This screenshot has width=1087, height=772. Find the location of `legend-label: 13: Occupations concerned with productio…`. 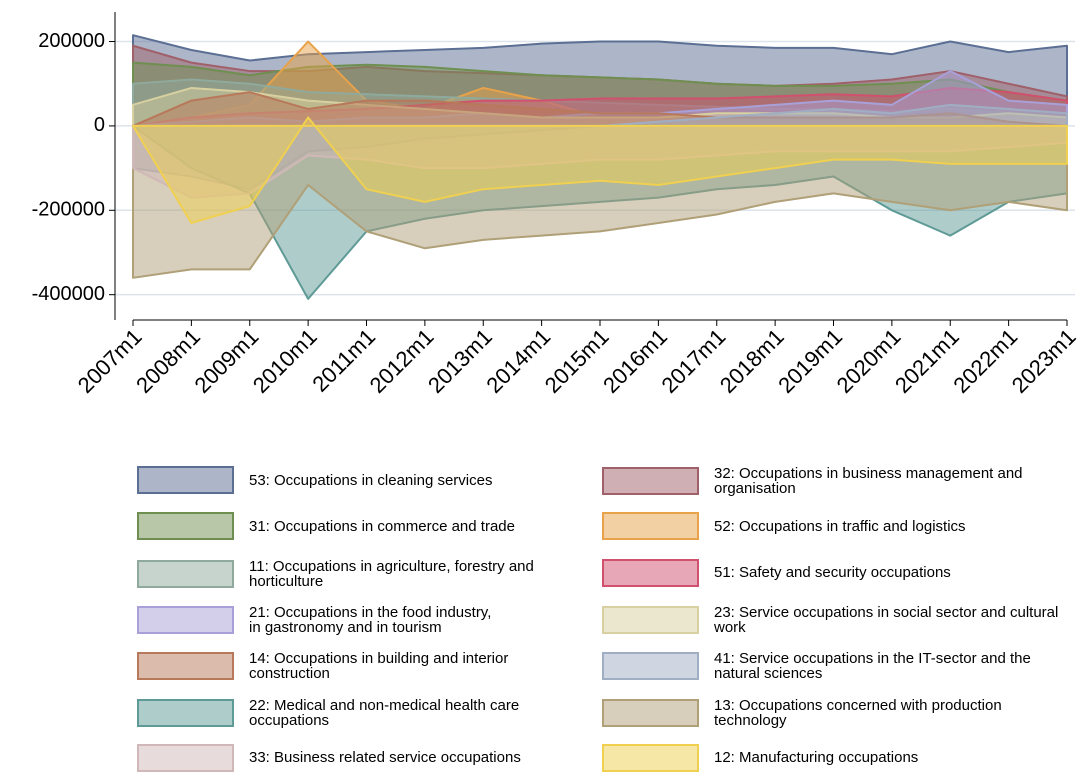

legend-label: 13: Occupations concerned with productio… is located at coordinates (858, 712).